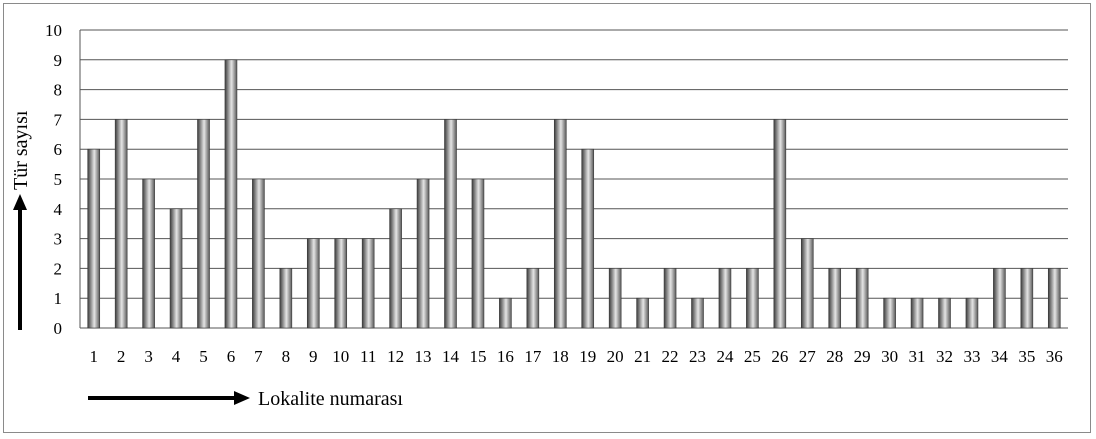 This screenshot has height=439, width=1096. I want to click on x-tick-label: 34, so click(1000, 356).